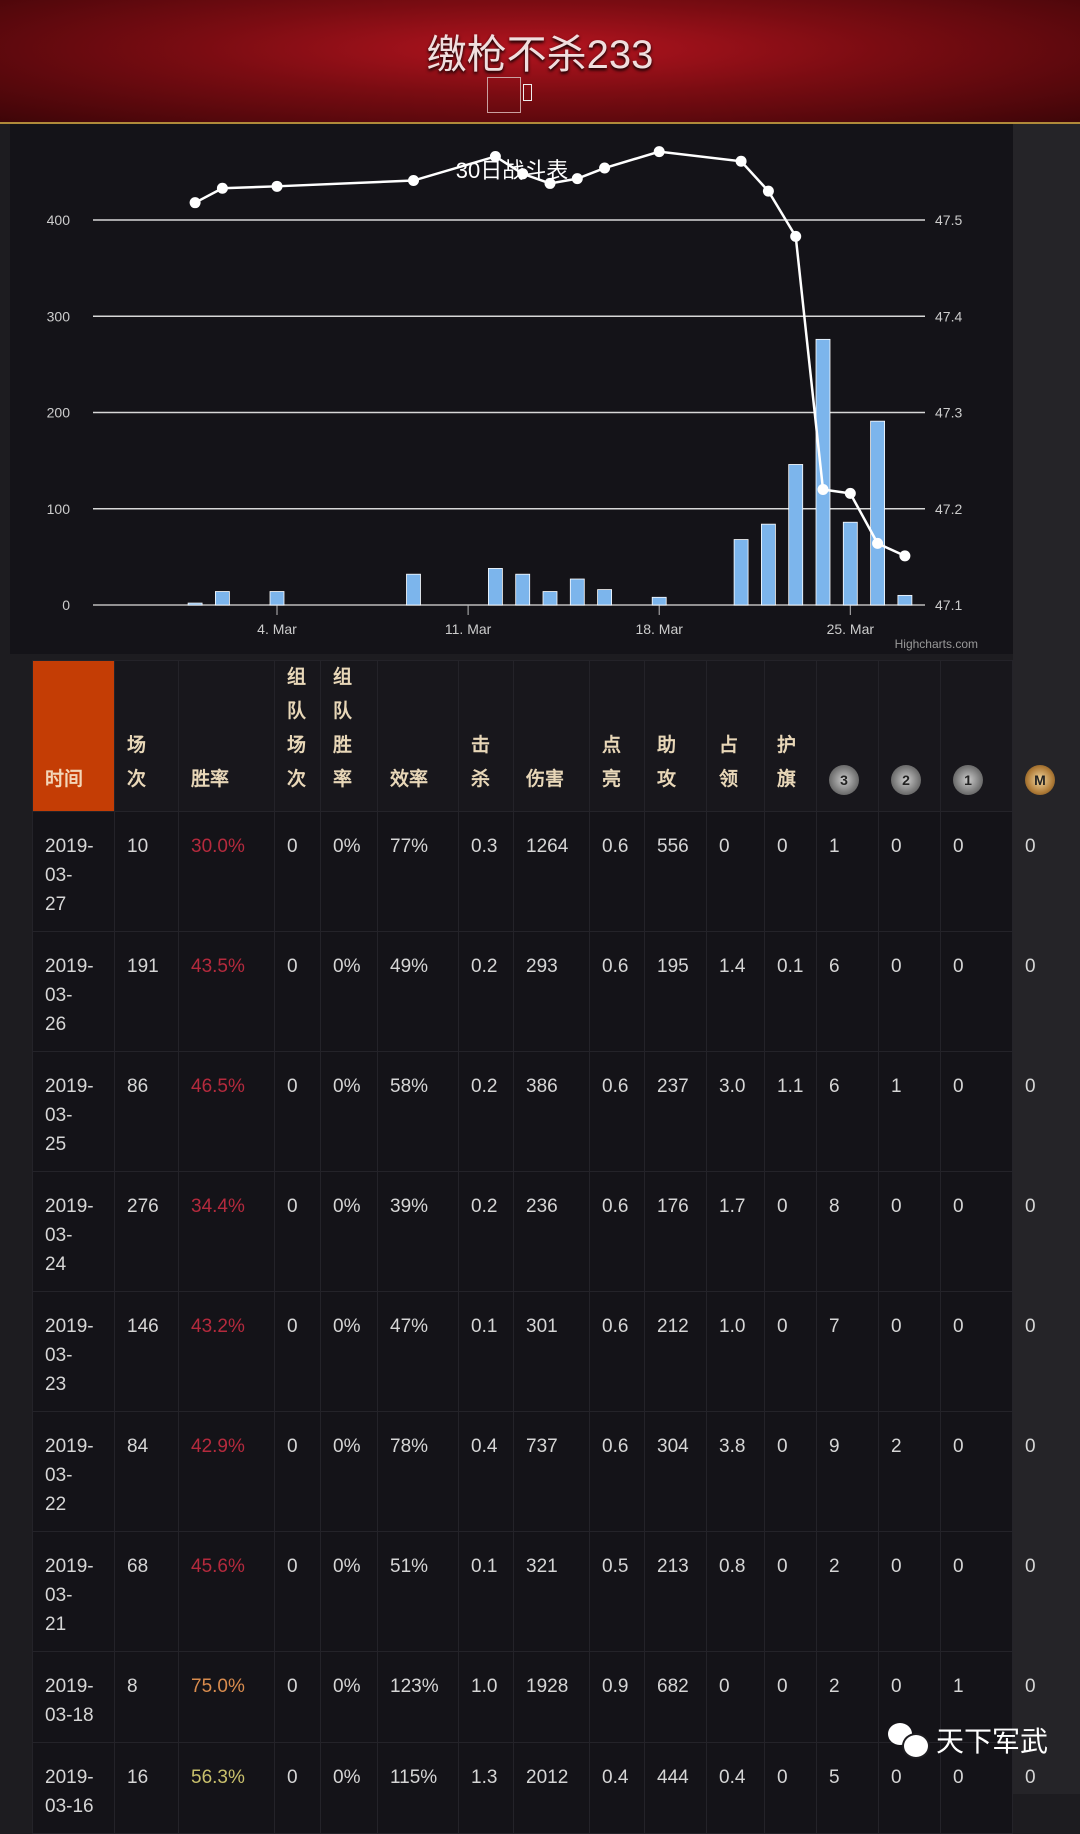 The height and width of the screenshot is (1834, 1080). What do you see at coordinates (909, 1741) in the screenshot?
I see `wechat-icon` at bounding box center [909, 1741].